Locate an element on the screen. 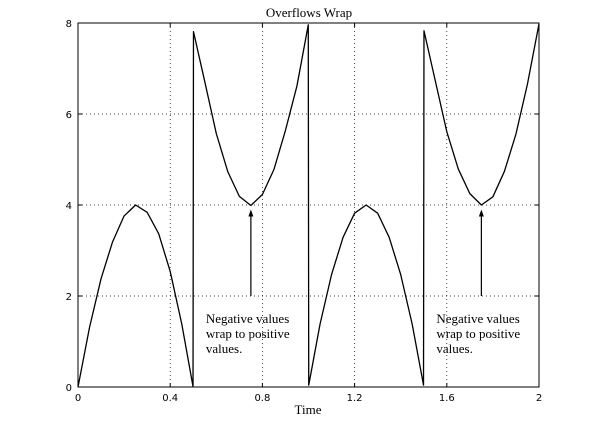  y-tick-label: 0 is located at coordinates (69, 388).